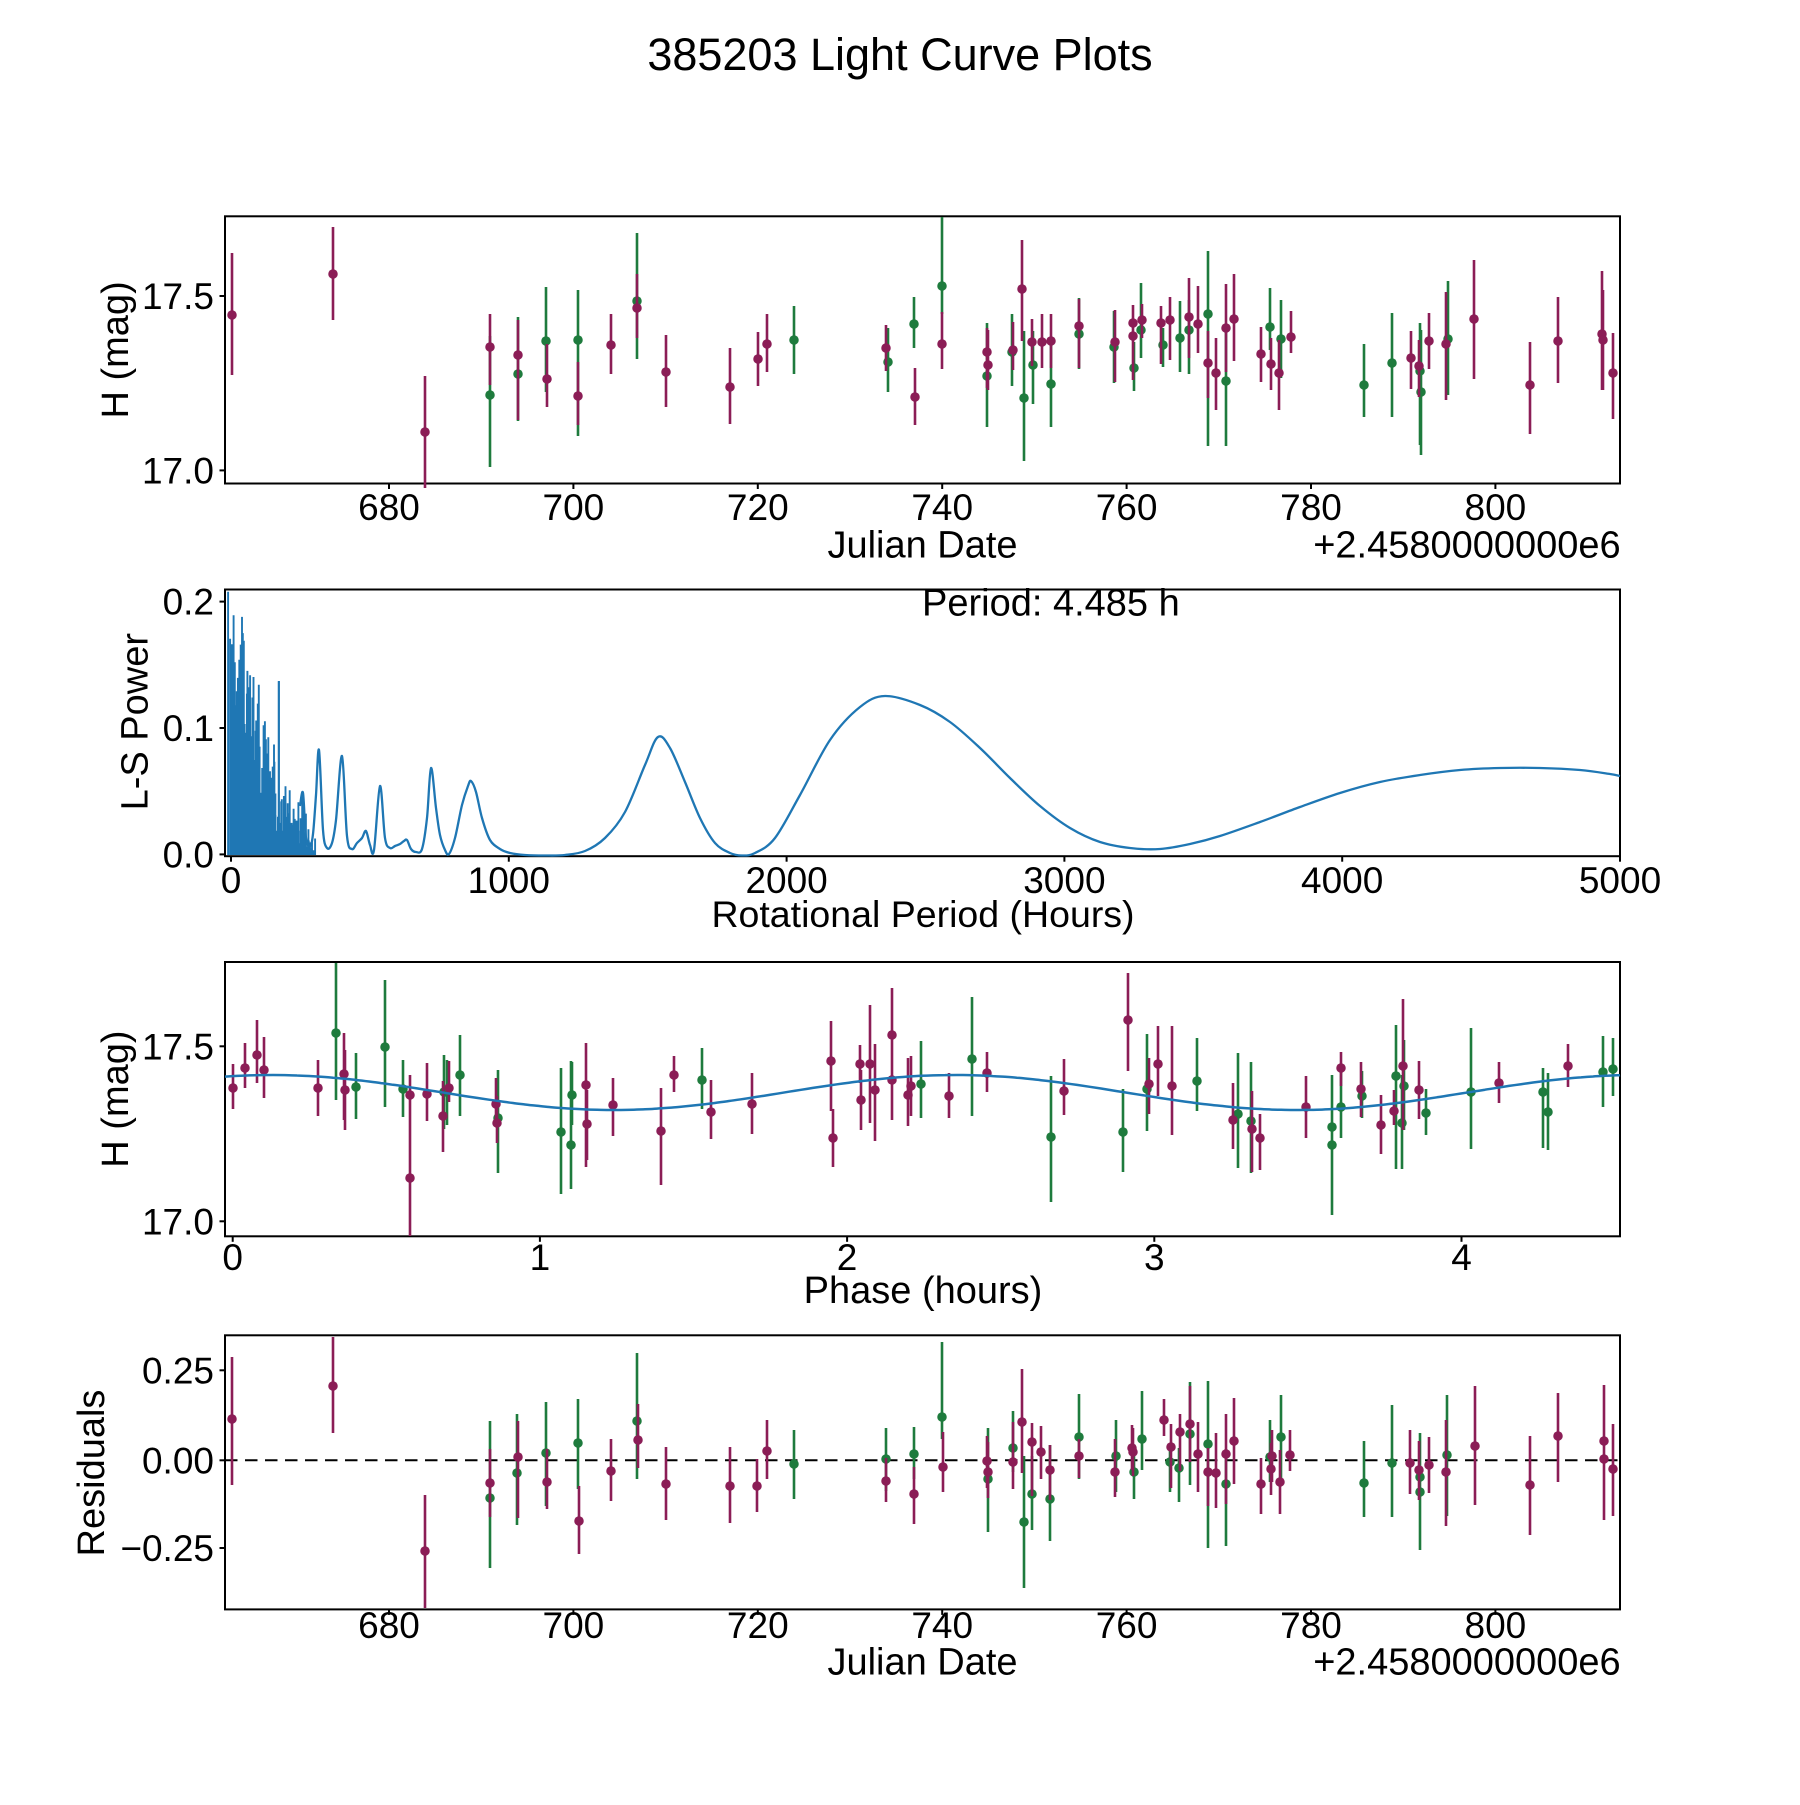 This screenshot has width=1800, height=1805. What do you see at coordinates (1064, 880) in the screenshot?
I see `svg-text: 3000` at bounding box center [1064, 880].